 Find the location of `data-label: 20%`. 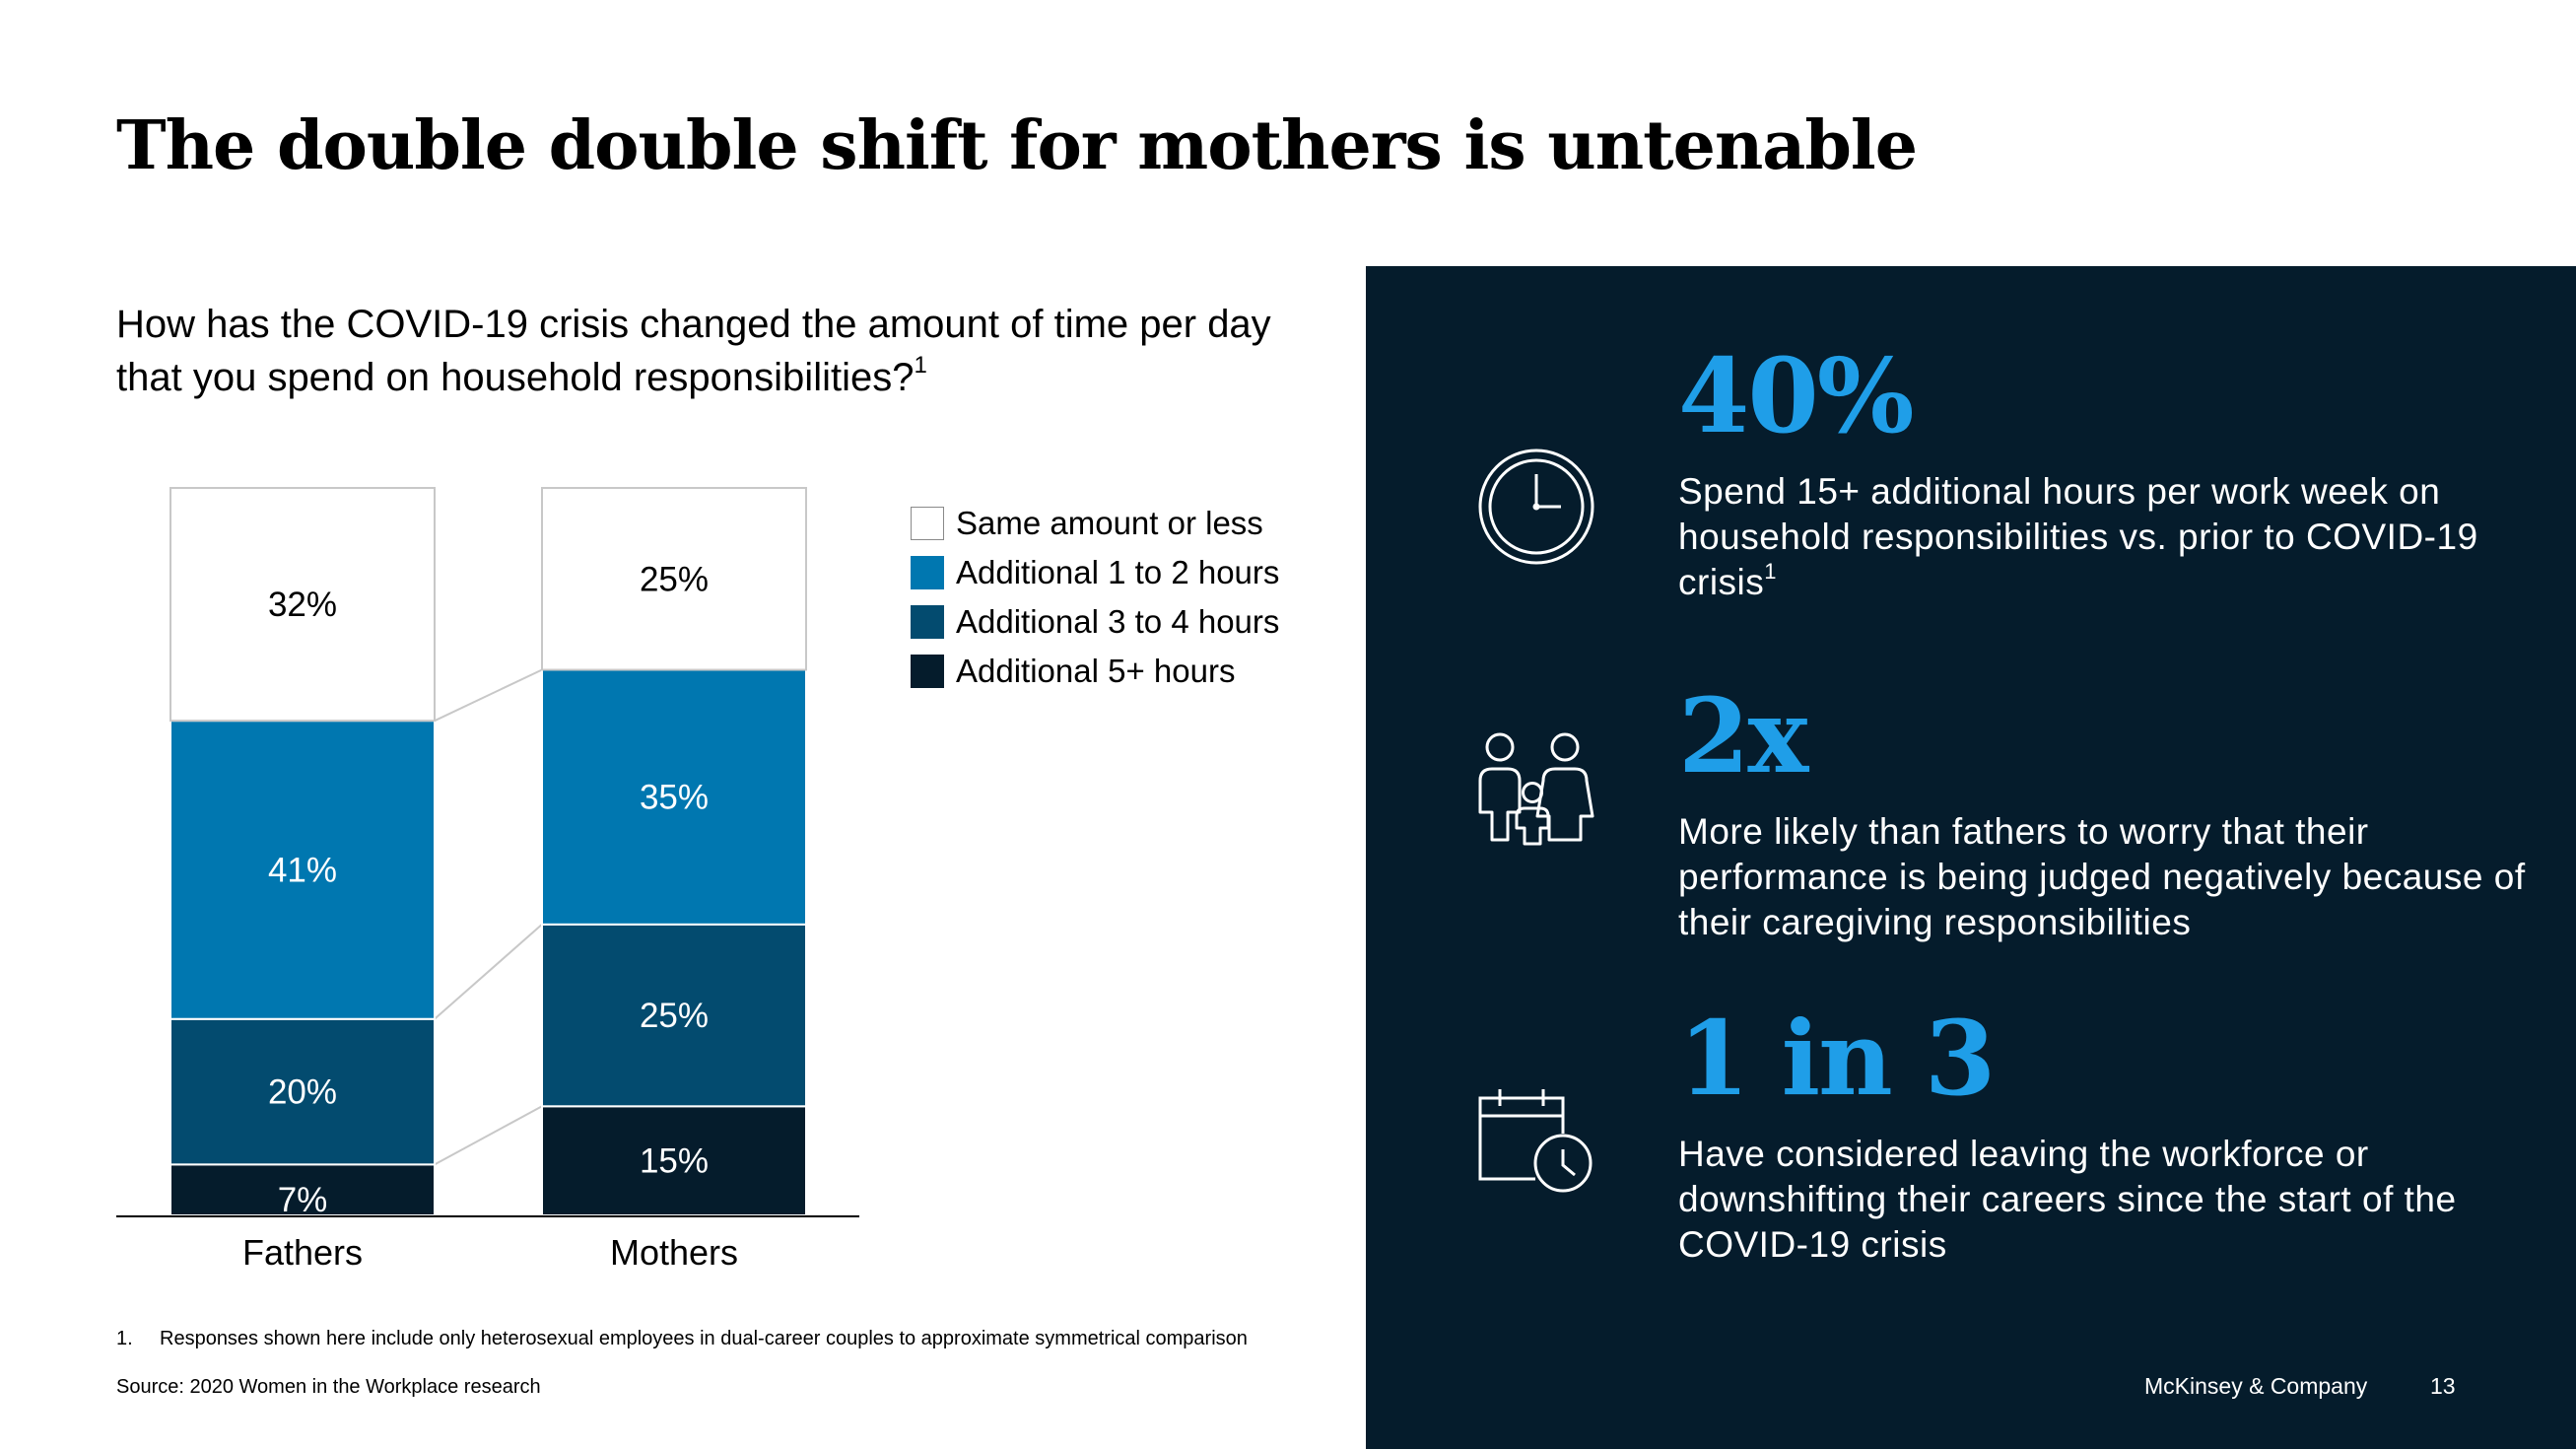

data-label: 20% is located at coordinates (302, 1093).